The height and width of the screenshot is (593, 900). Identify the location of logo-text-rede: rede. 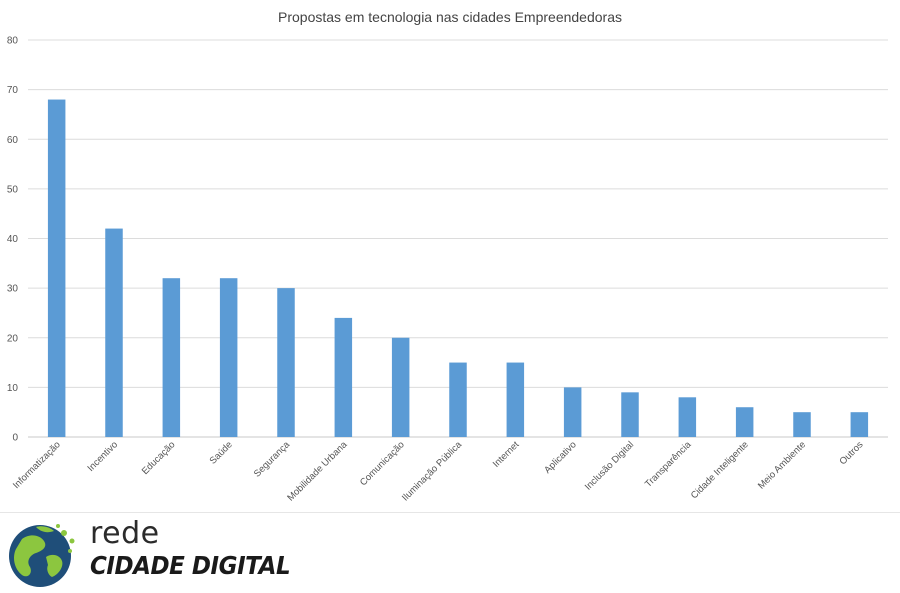
(125, 533).